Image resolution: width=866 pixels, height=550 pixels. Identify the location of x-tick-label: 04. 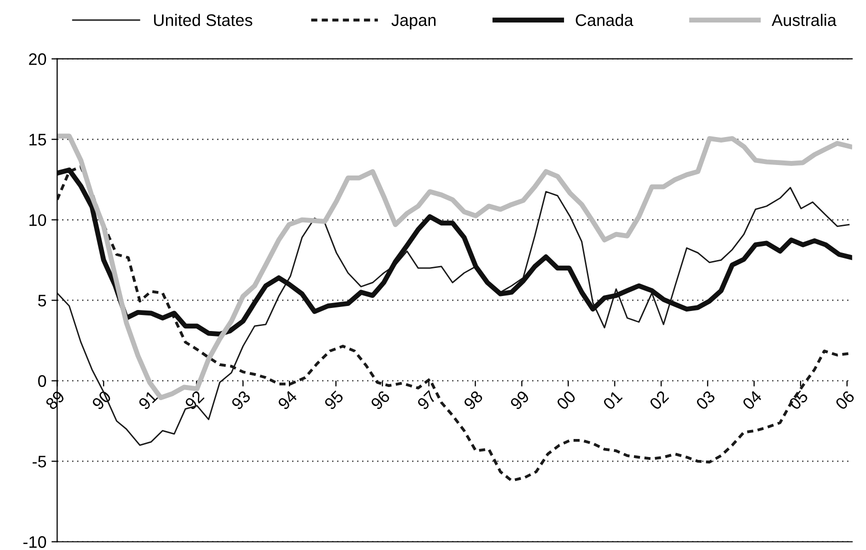
(752, 400).